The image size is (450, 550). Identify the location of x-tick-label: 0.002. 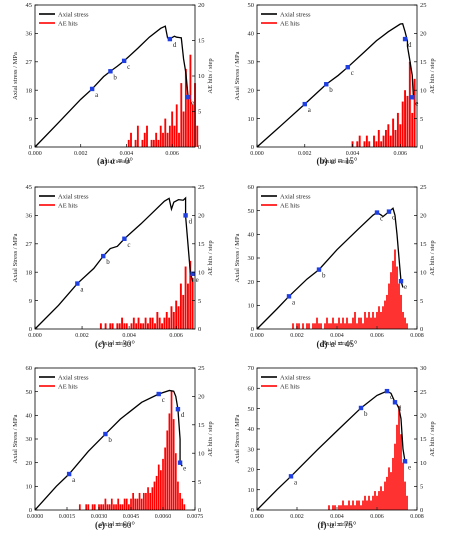
(82, 336).